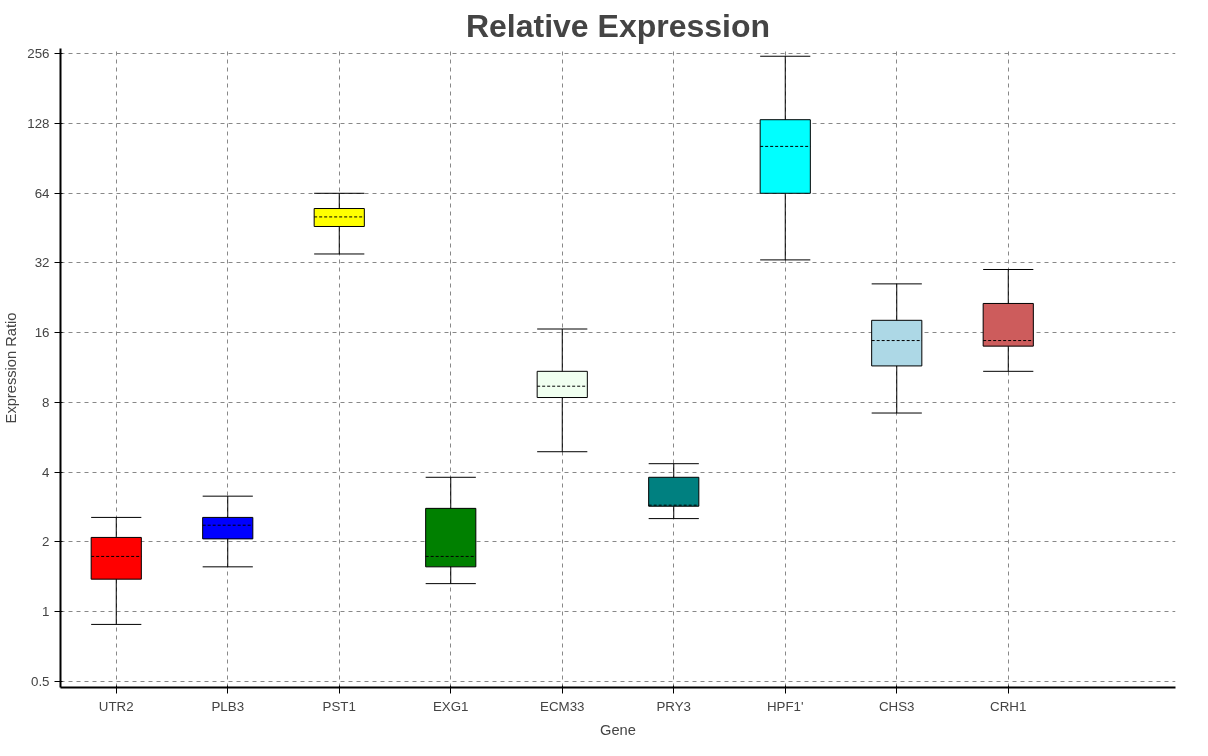 The width and height of the screenshot is (1208, 756). I want to click on x-tick-label: EXG1, so click(450, 706).